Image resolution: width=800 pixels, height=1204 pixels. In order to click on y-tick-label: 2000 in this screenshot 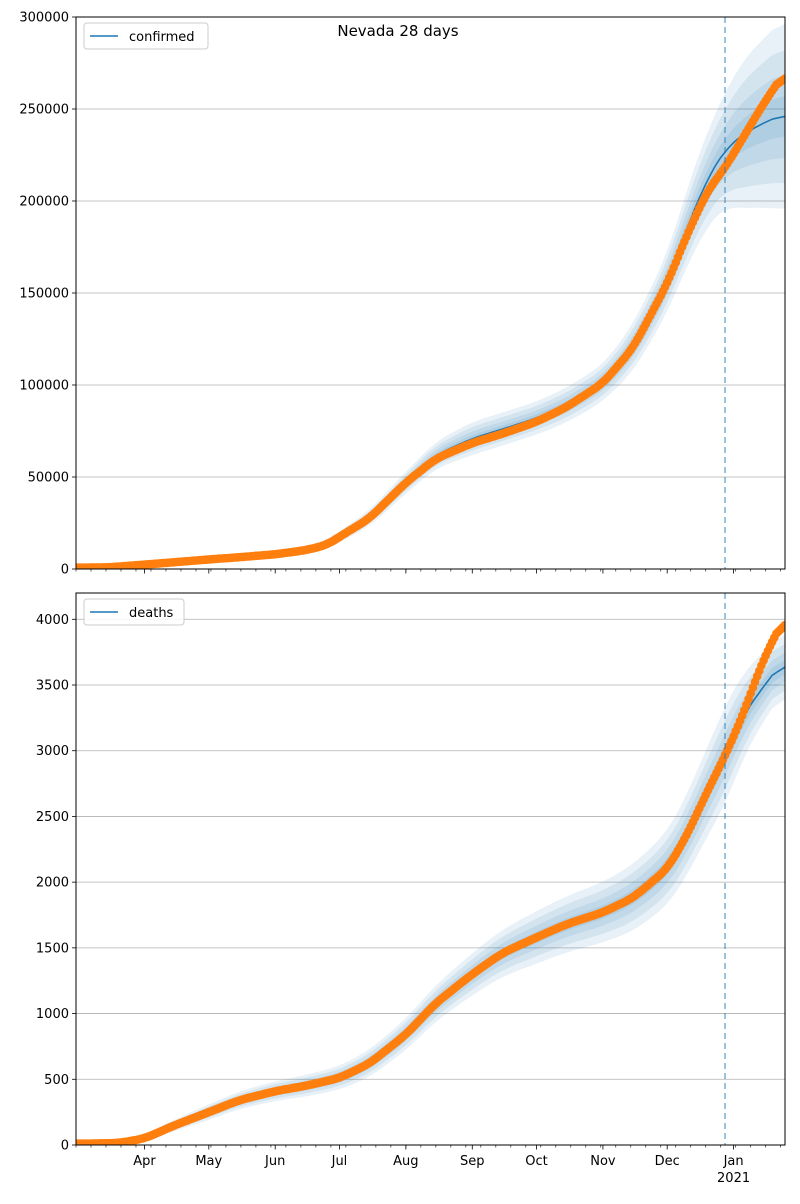, I will do `click(52, 883)`.